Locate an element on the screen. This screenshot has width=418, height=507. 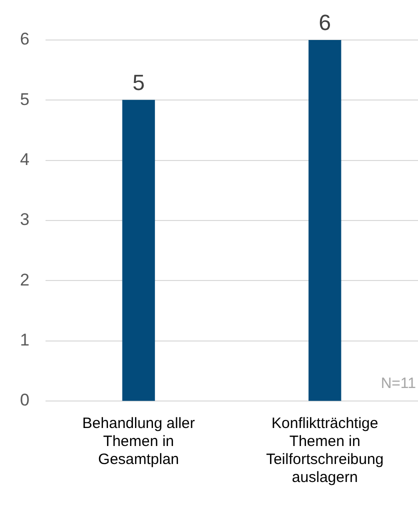
annotation: N=11 is located at coordinates (398, 383).